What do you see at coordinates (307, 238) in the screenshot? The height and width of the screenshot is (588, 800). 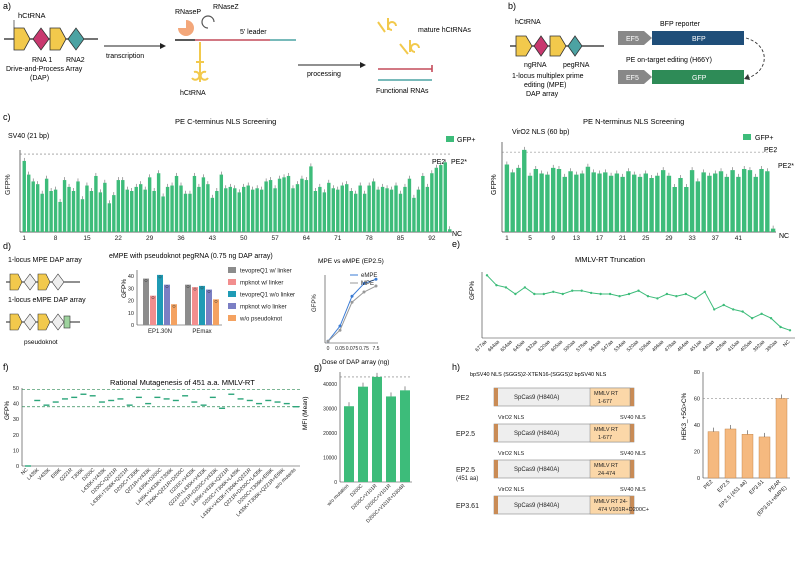 I see `x-tick-label: 64` at bounding box center [307, 238].